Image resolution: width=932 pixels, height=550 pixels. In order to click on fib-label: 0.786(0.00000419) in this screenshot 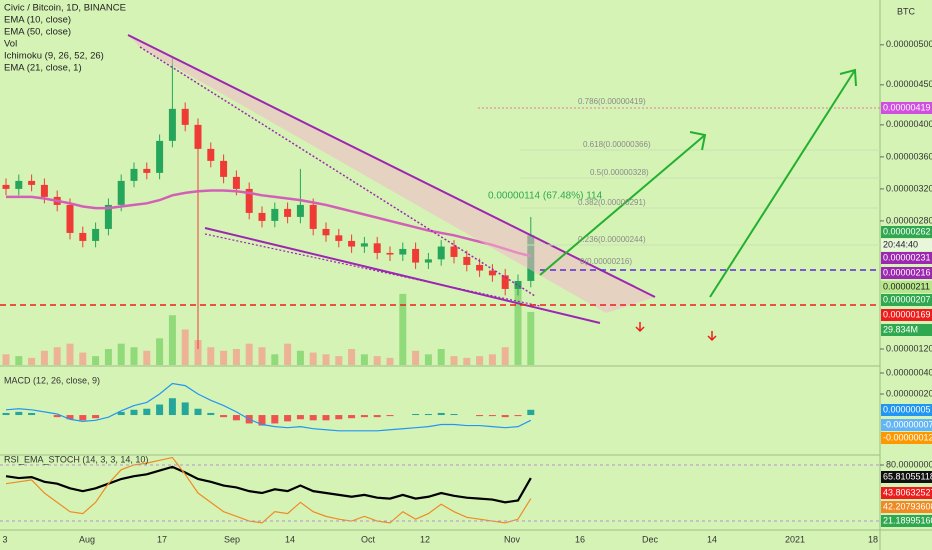, I will do `click(612, 101)`.